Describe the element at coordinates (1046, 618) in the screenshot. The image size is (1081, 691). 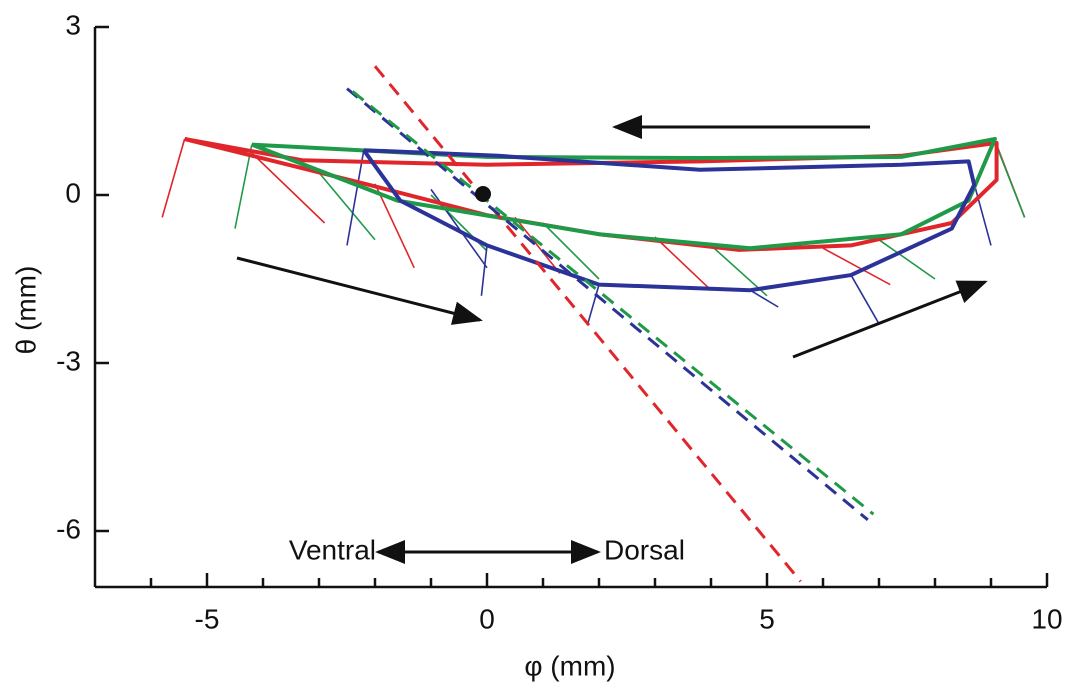
I see `x-tick-label: 10` at that location.